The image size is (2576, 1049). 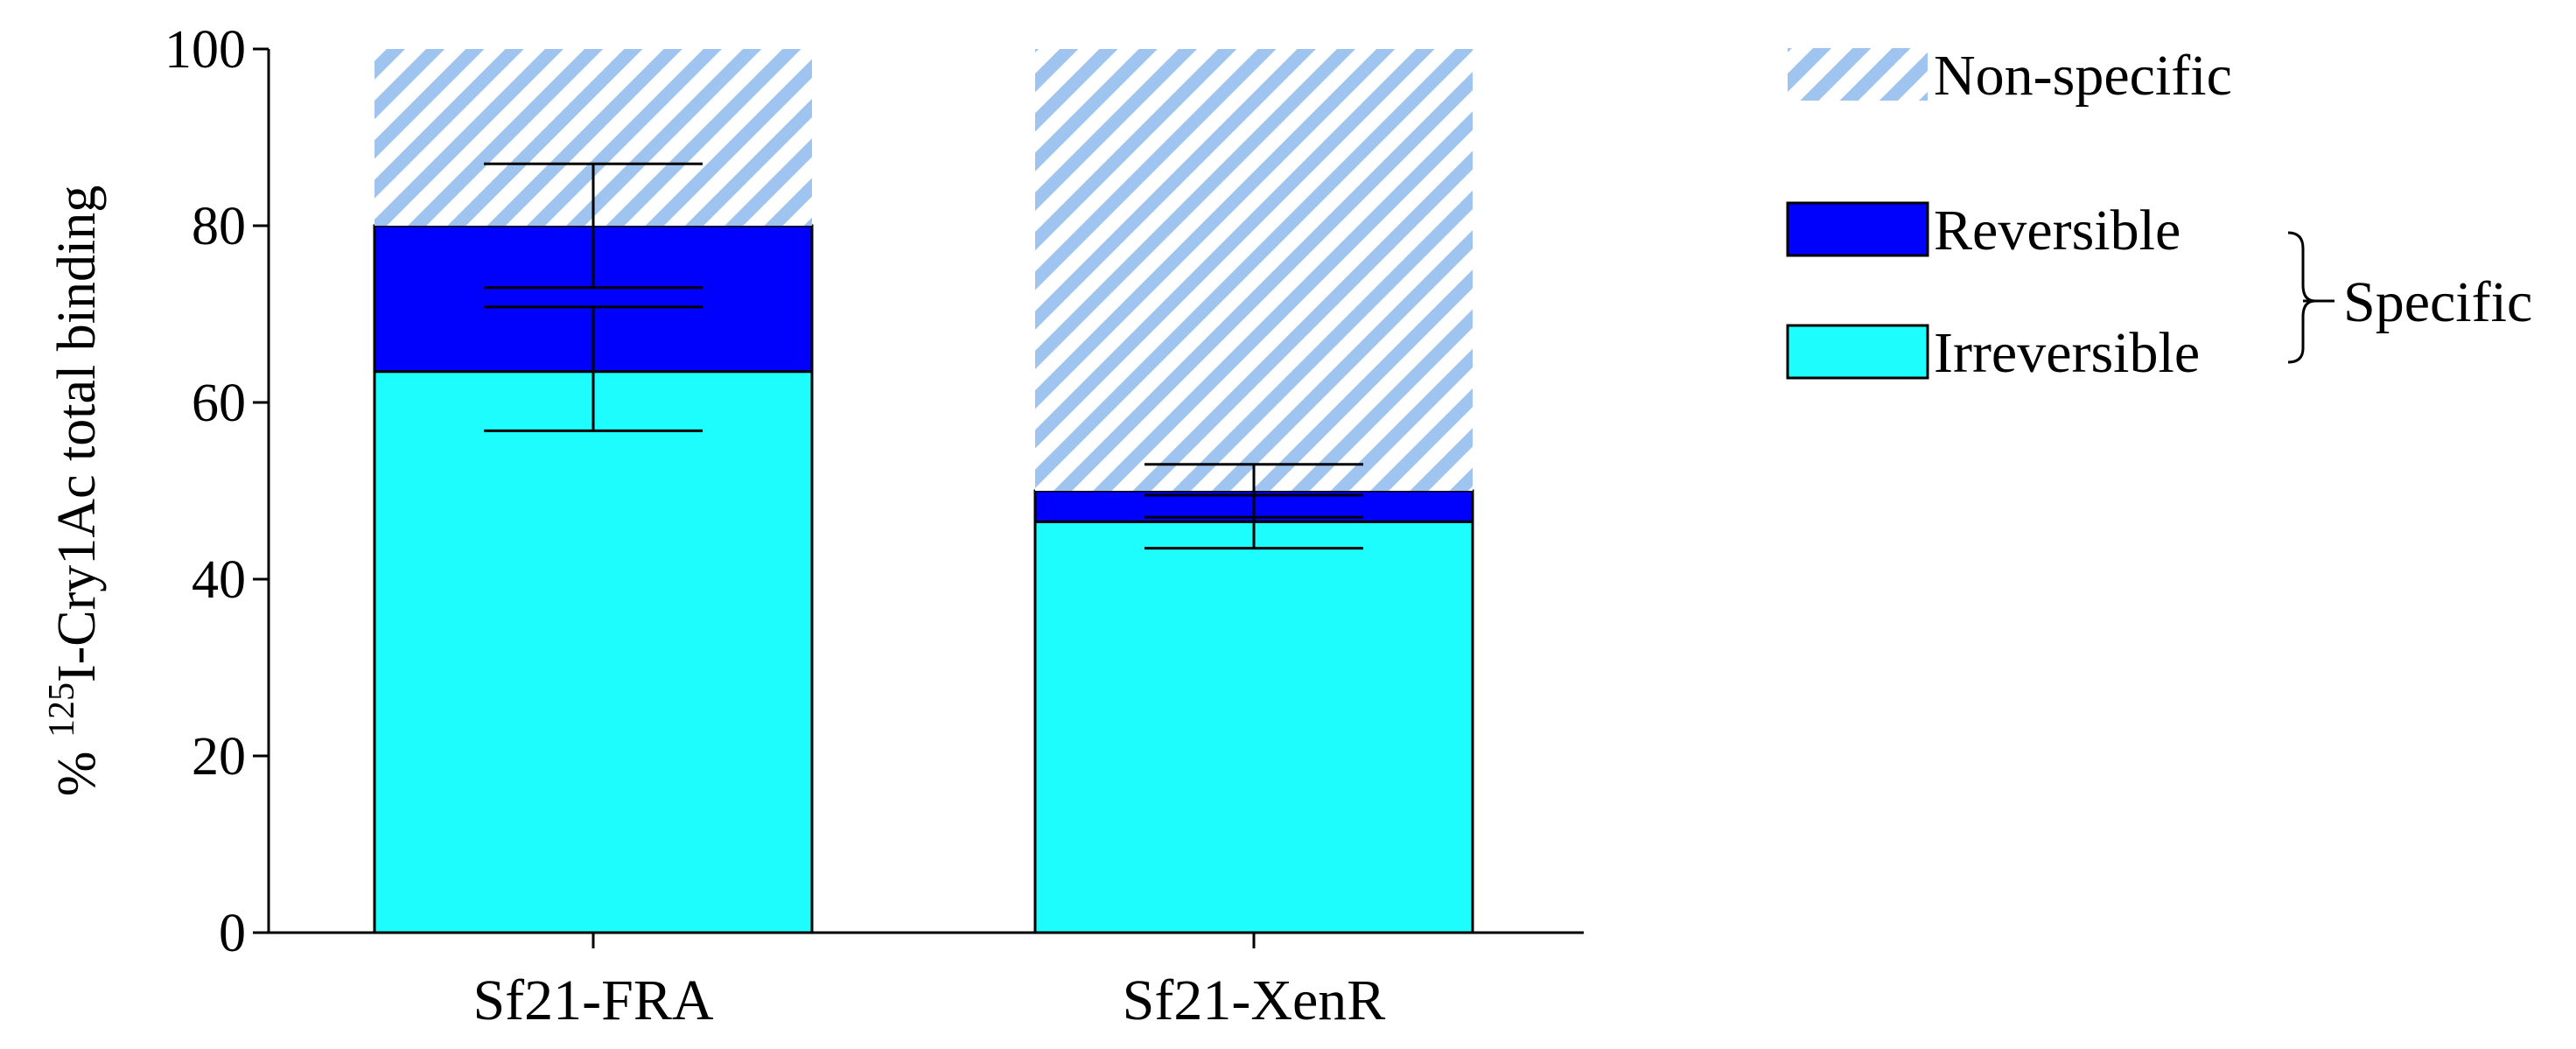 I want to click on x-tick-label-sf21-fra: Sf21-FRA, so click(x=592, y=1000).